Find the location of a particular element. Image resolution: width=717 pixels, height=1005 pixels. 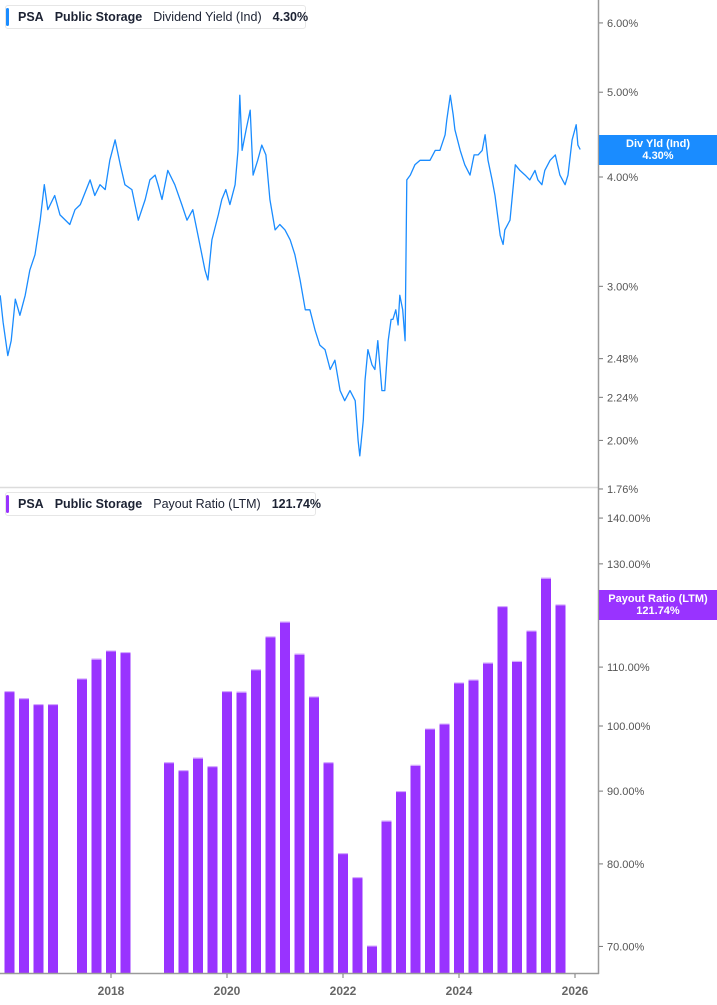

y-tick-label: 110.00% is located at coordinates (628, 668).